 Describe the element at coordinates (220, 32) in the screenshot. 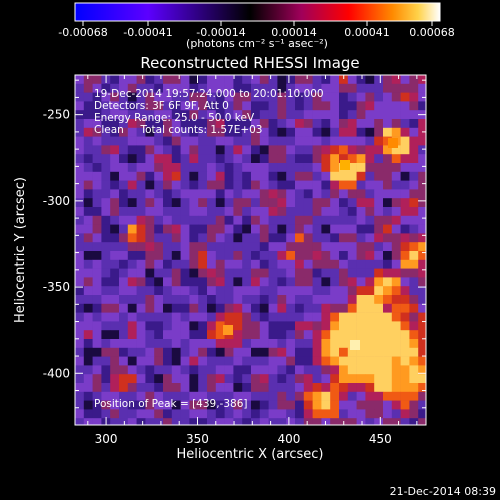

I see `colorbar-tick-label: -0.00014` at that location.